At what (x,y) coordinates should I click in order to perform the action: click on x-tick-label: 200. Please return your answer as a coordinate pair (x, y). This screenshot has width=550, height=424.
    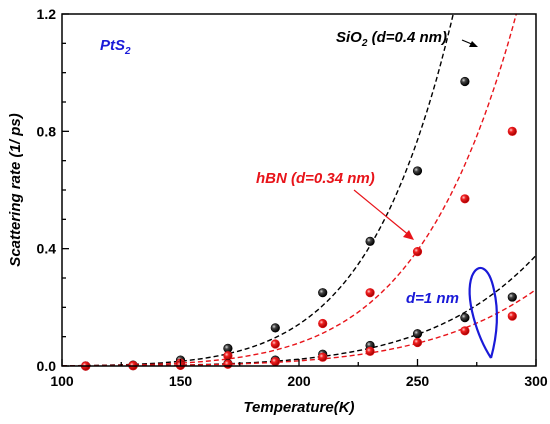
    Looking at the image, I should click on (299, 381).